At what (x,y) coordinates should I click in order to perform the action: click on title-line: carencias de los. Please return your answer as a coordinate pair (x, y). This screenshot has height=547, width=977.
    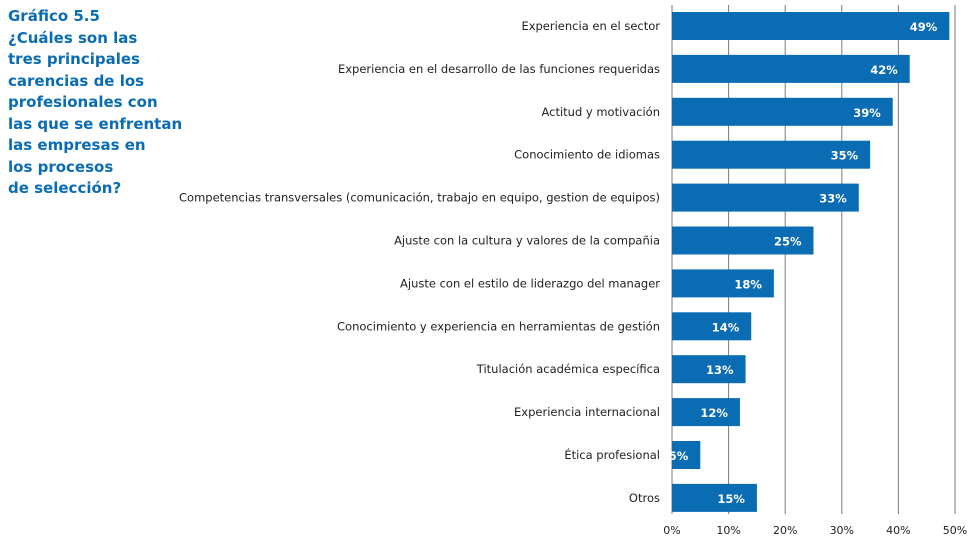
    Looking at the image, I should click on (76, 80).